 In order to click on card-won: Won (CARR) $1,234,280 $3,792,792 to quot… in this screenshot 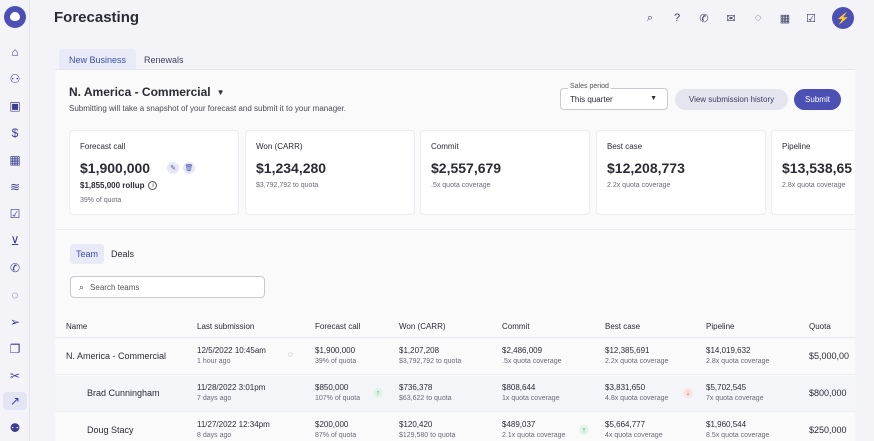, I will do `click(330, 172)`.